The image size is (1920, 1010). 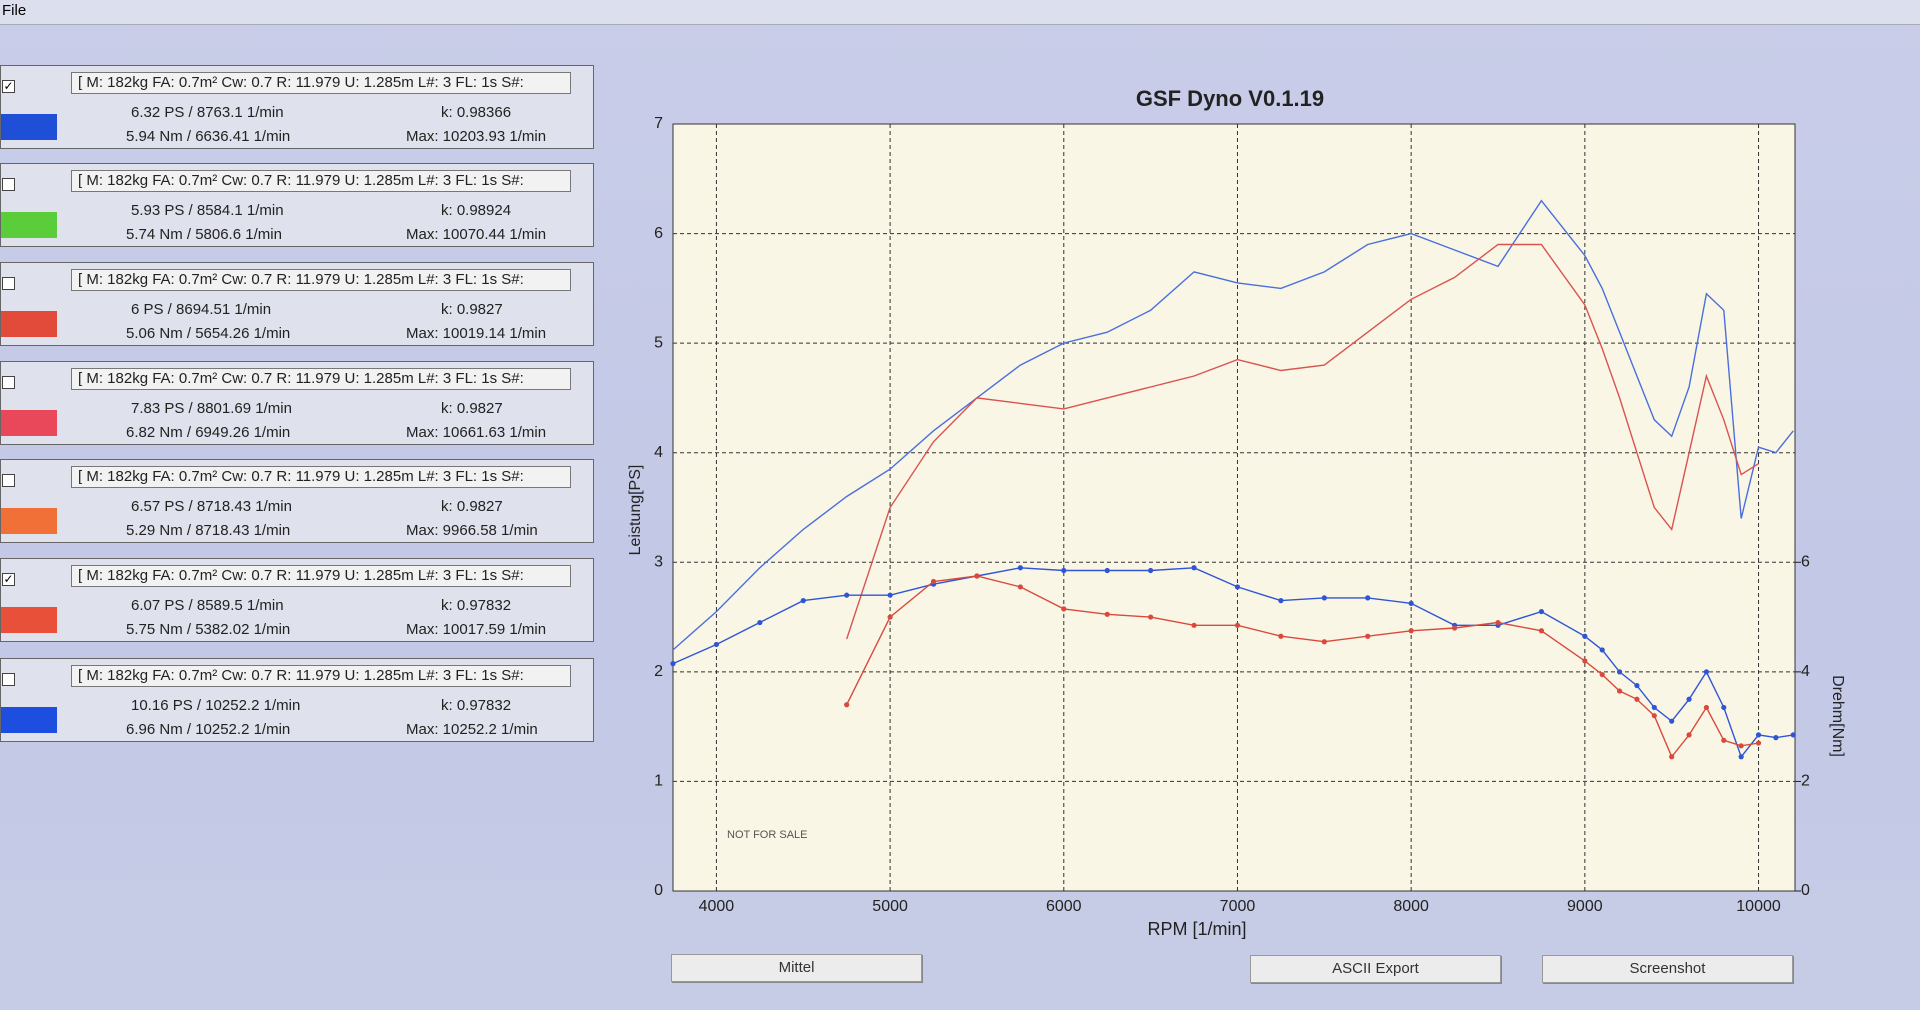 What do you see at coordinates (658, 890) in the screenshot?
I see `y-tick-label: 0` at bounding box center [658, 890].